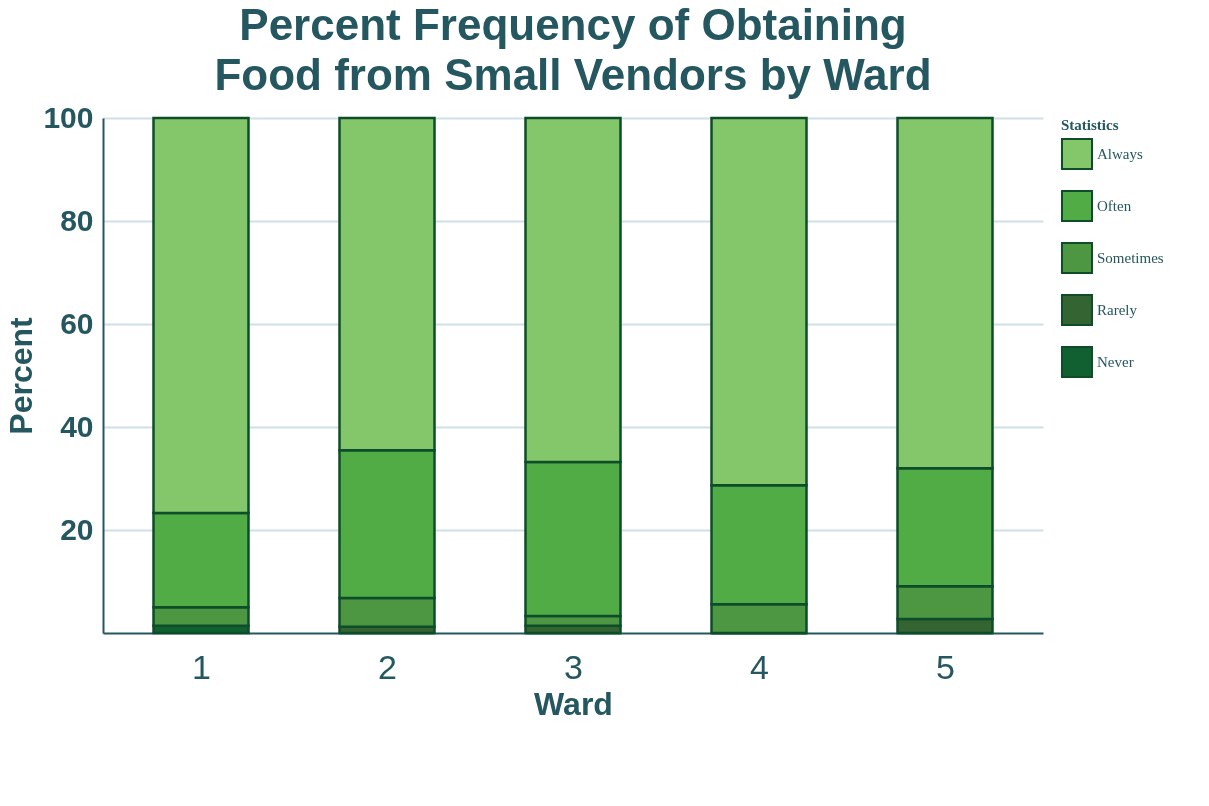  What do you see at coordinates (1090, 125) in the screenshot?
I see `legend-title: Statistics` at bounding box center [1090, 125].